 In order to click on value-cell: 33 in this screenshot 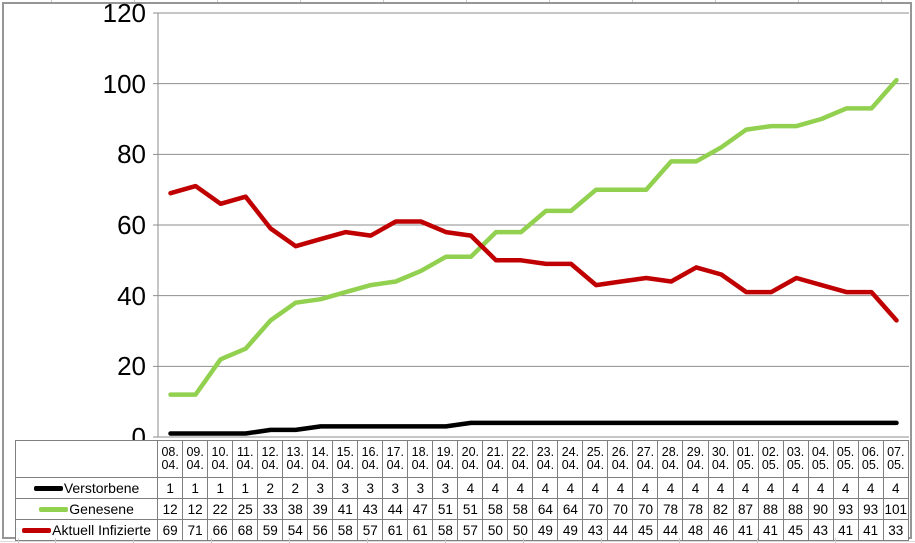, I will do `click(270, 509)`.